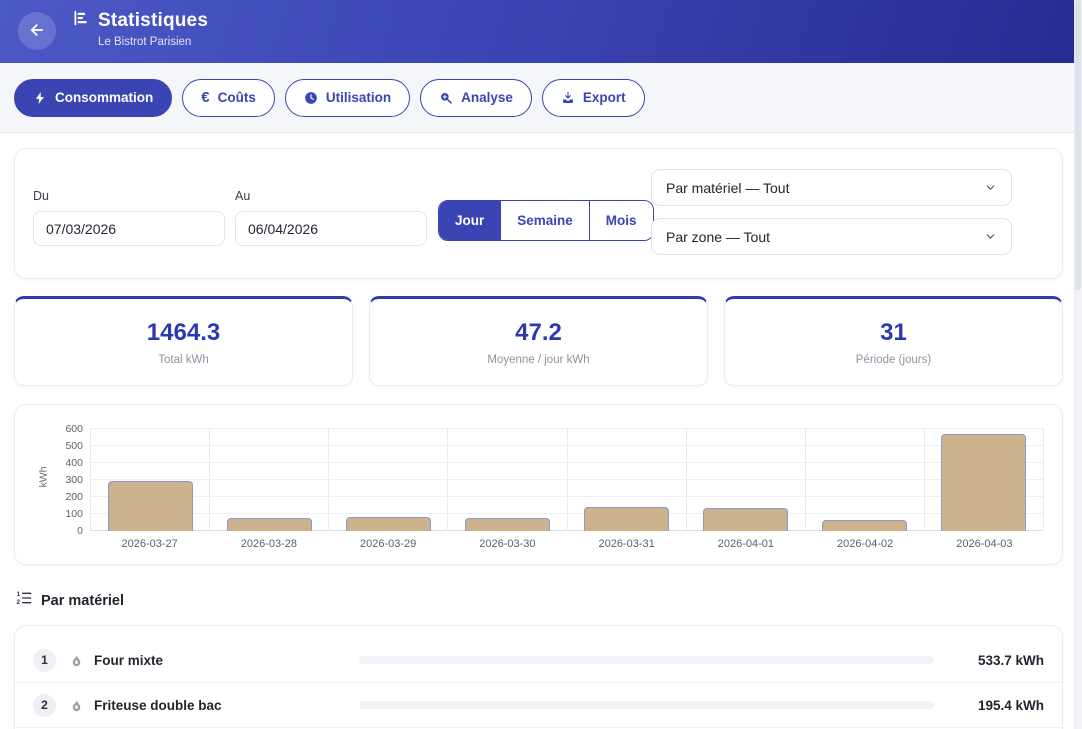 This screenshot has height=729, width=1082. I want to click on stat-card-total-kwh: 1464.3 Total kWh, so click(183, 341).